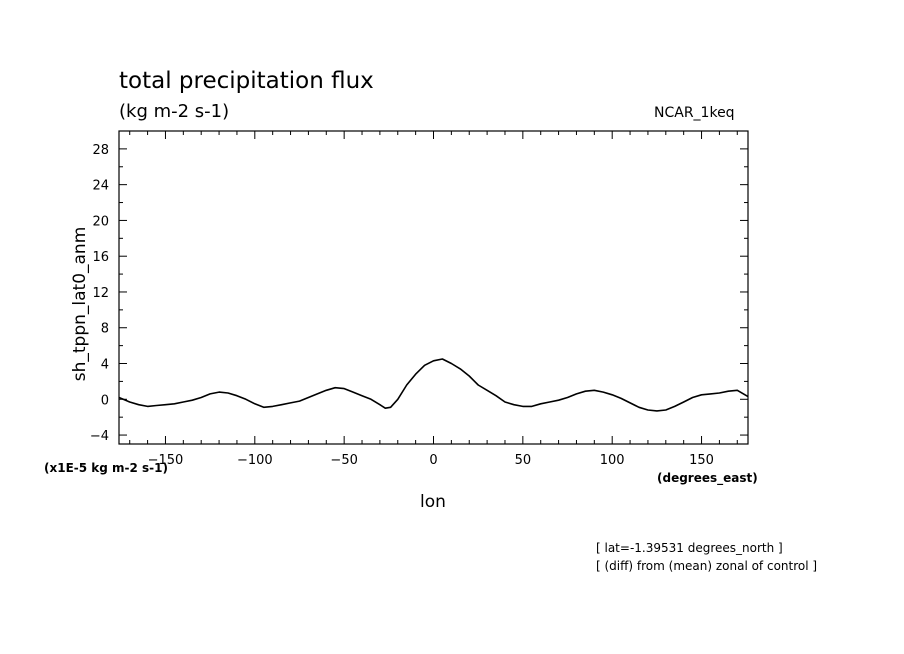 This screenshot has width=904, height=654. What do you see at coordinates (523, 460) in the screenshot?
I see `x-tick-label: 50` at bounding box center [523, 460].